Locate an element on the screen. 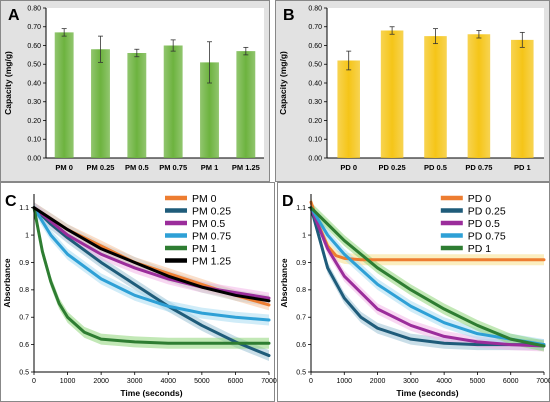 The image size is (550, 402). x-category-label: PD 1 is located at coordinates (522, 167).